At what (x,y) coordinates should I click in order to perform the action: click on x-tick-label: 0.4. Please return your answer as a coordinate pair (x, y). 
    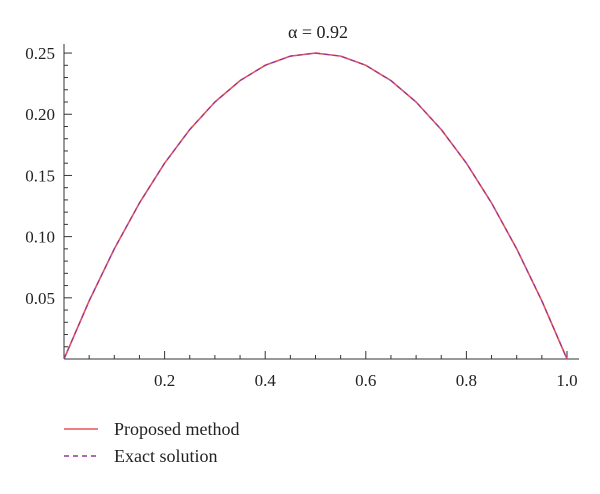
    Looking at the image, I should click on (266, 380).